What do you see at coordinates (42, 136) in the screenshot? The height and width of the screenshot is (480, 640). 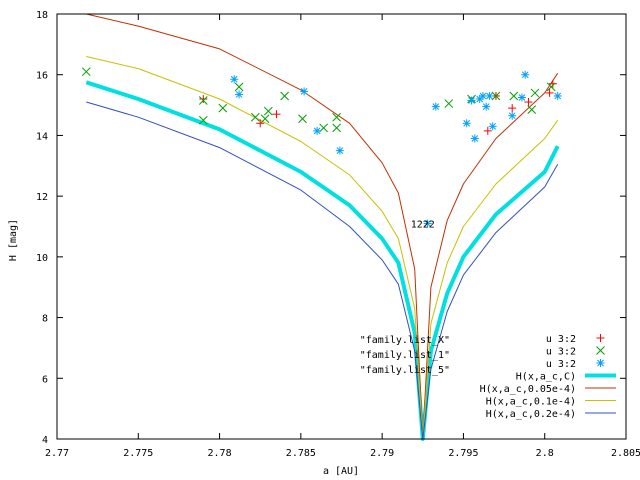 I see `y-tick-label: 14` at bounding box center [42, 136].